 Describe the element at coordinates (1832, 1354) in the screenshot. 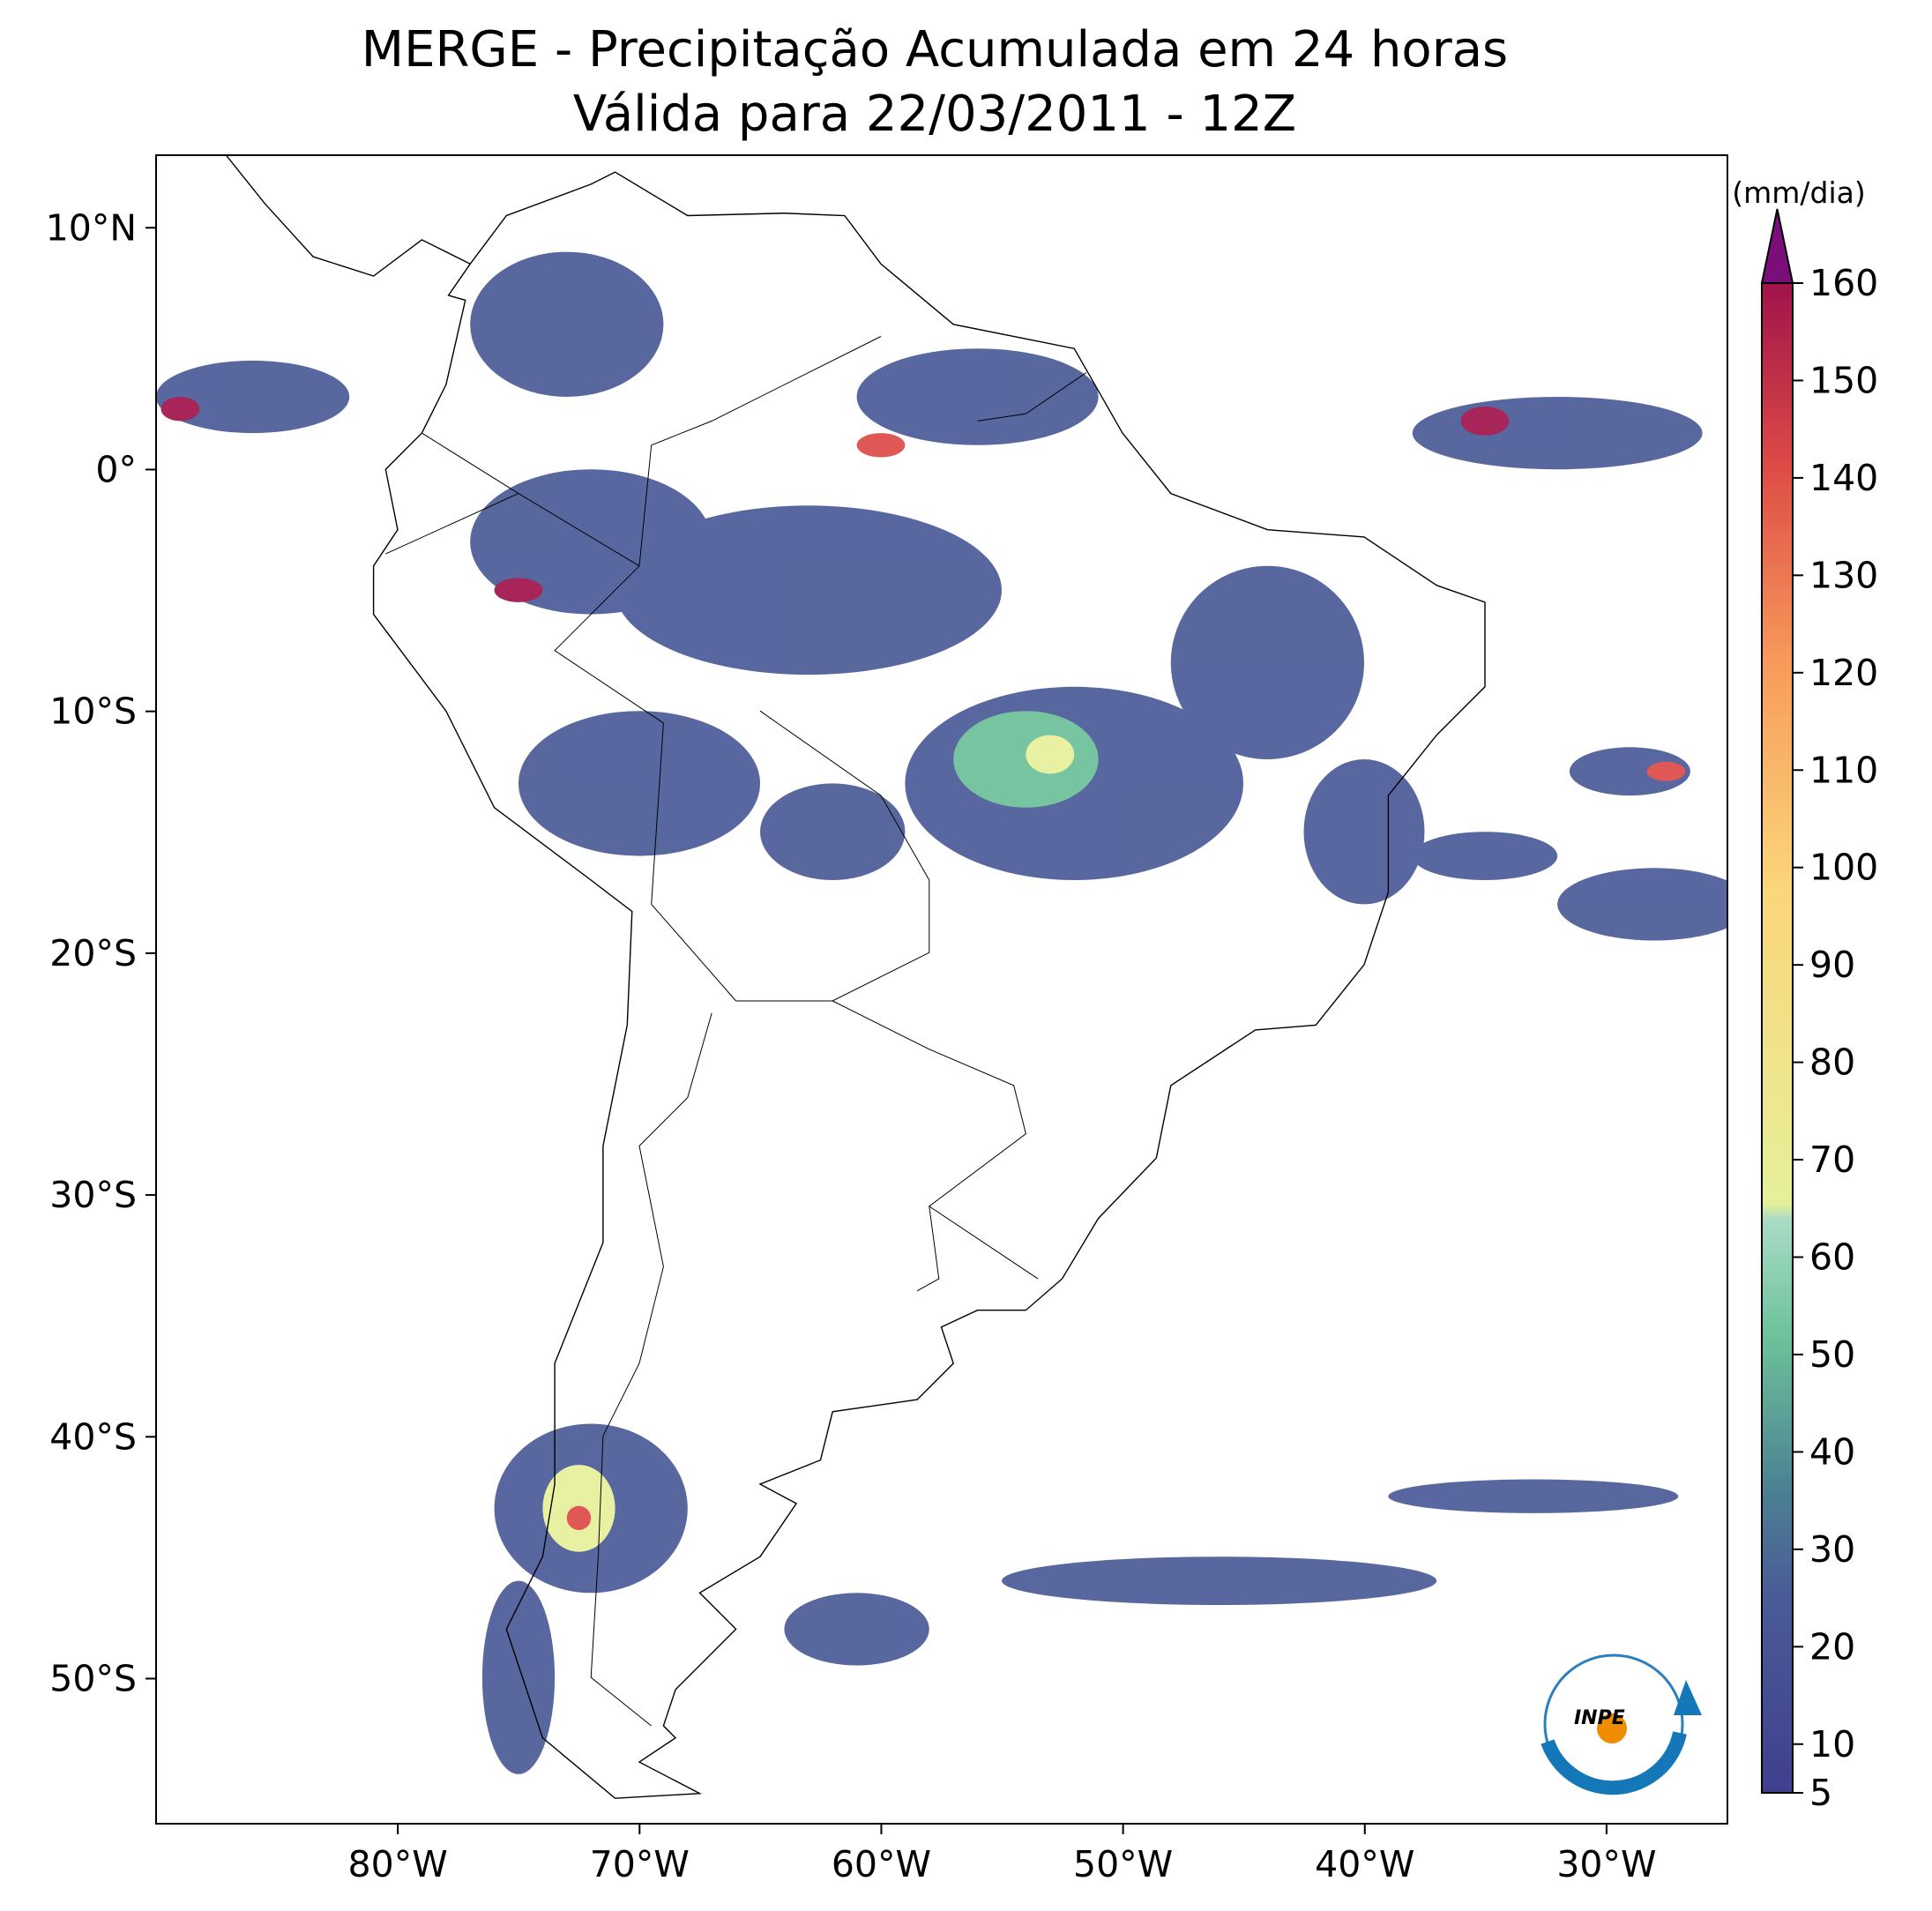

I see `colorbar-tick-label: 50` at that location.